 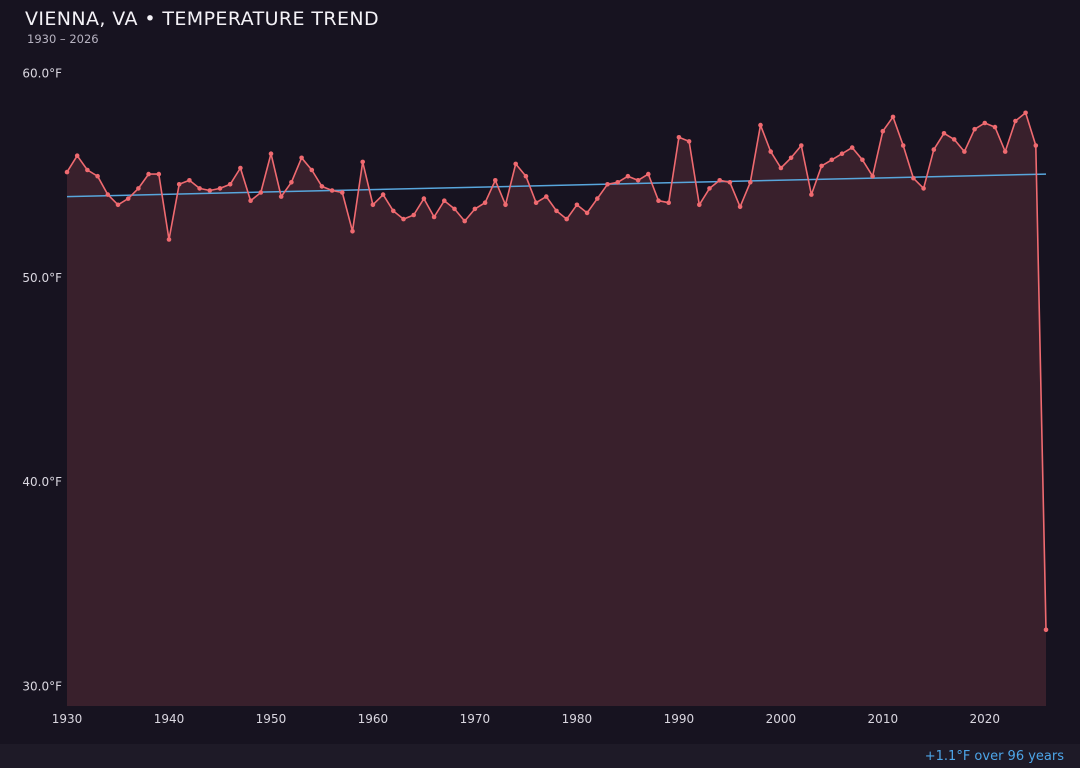 What do you see at coordinates (63, 39) in the screenshot?
I see `date-range-subtitle: 1930 – 2026` at bounding box center [63, 39].